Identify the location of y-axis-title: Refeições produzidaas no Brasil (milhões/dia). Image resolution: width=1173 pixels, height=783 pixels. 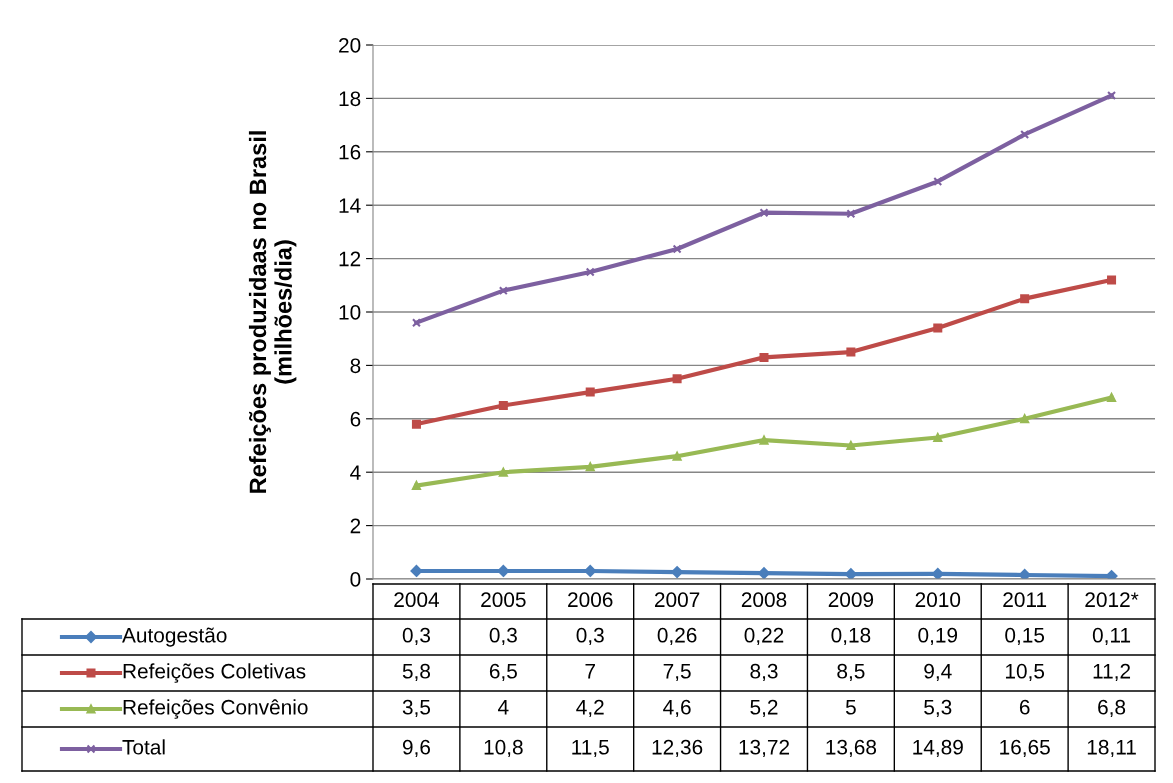
(272, 312).